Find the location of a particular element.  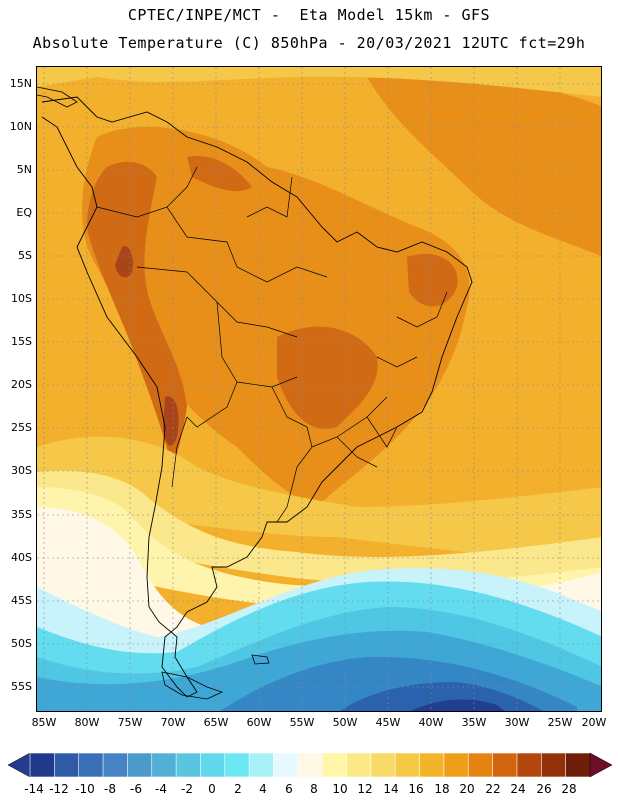

warm-region-atlantic is located at coordinates (484, 165).